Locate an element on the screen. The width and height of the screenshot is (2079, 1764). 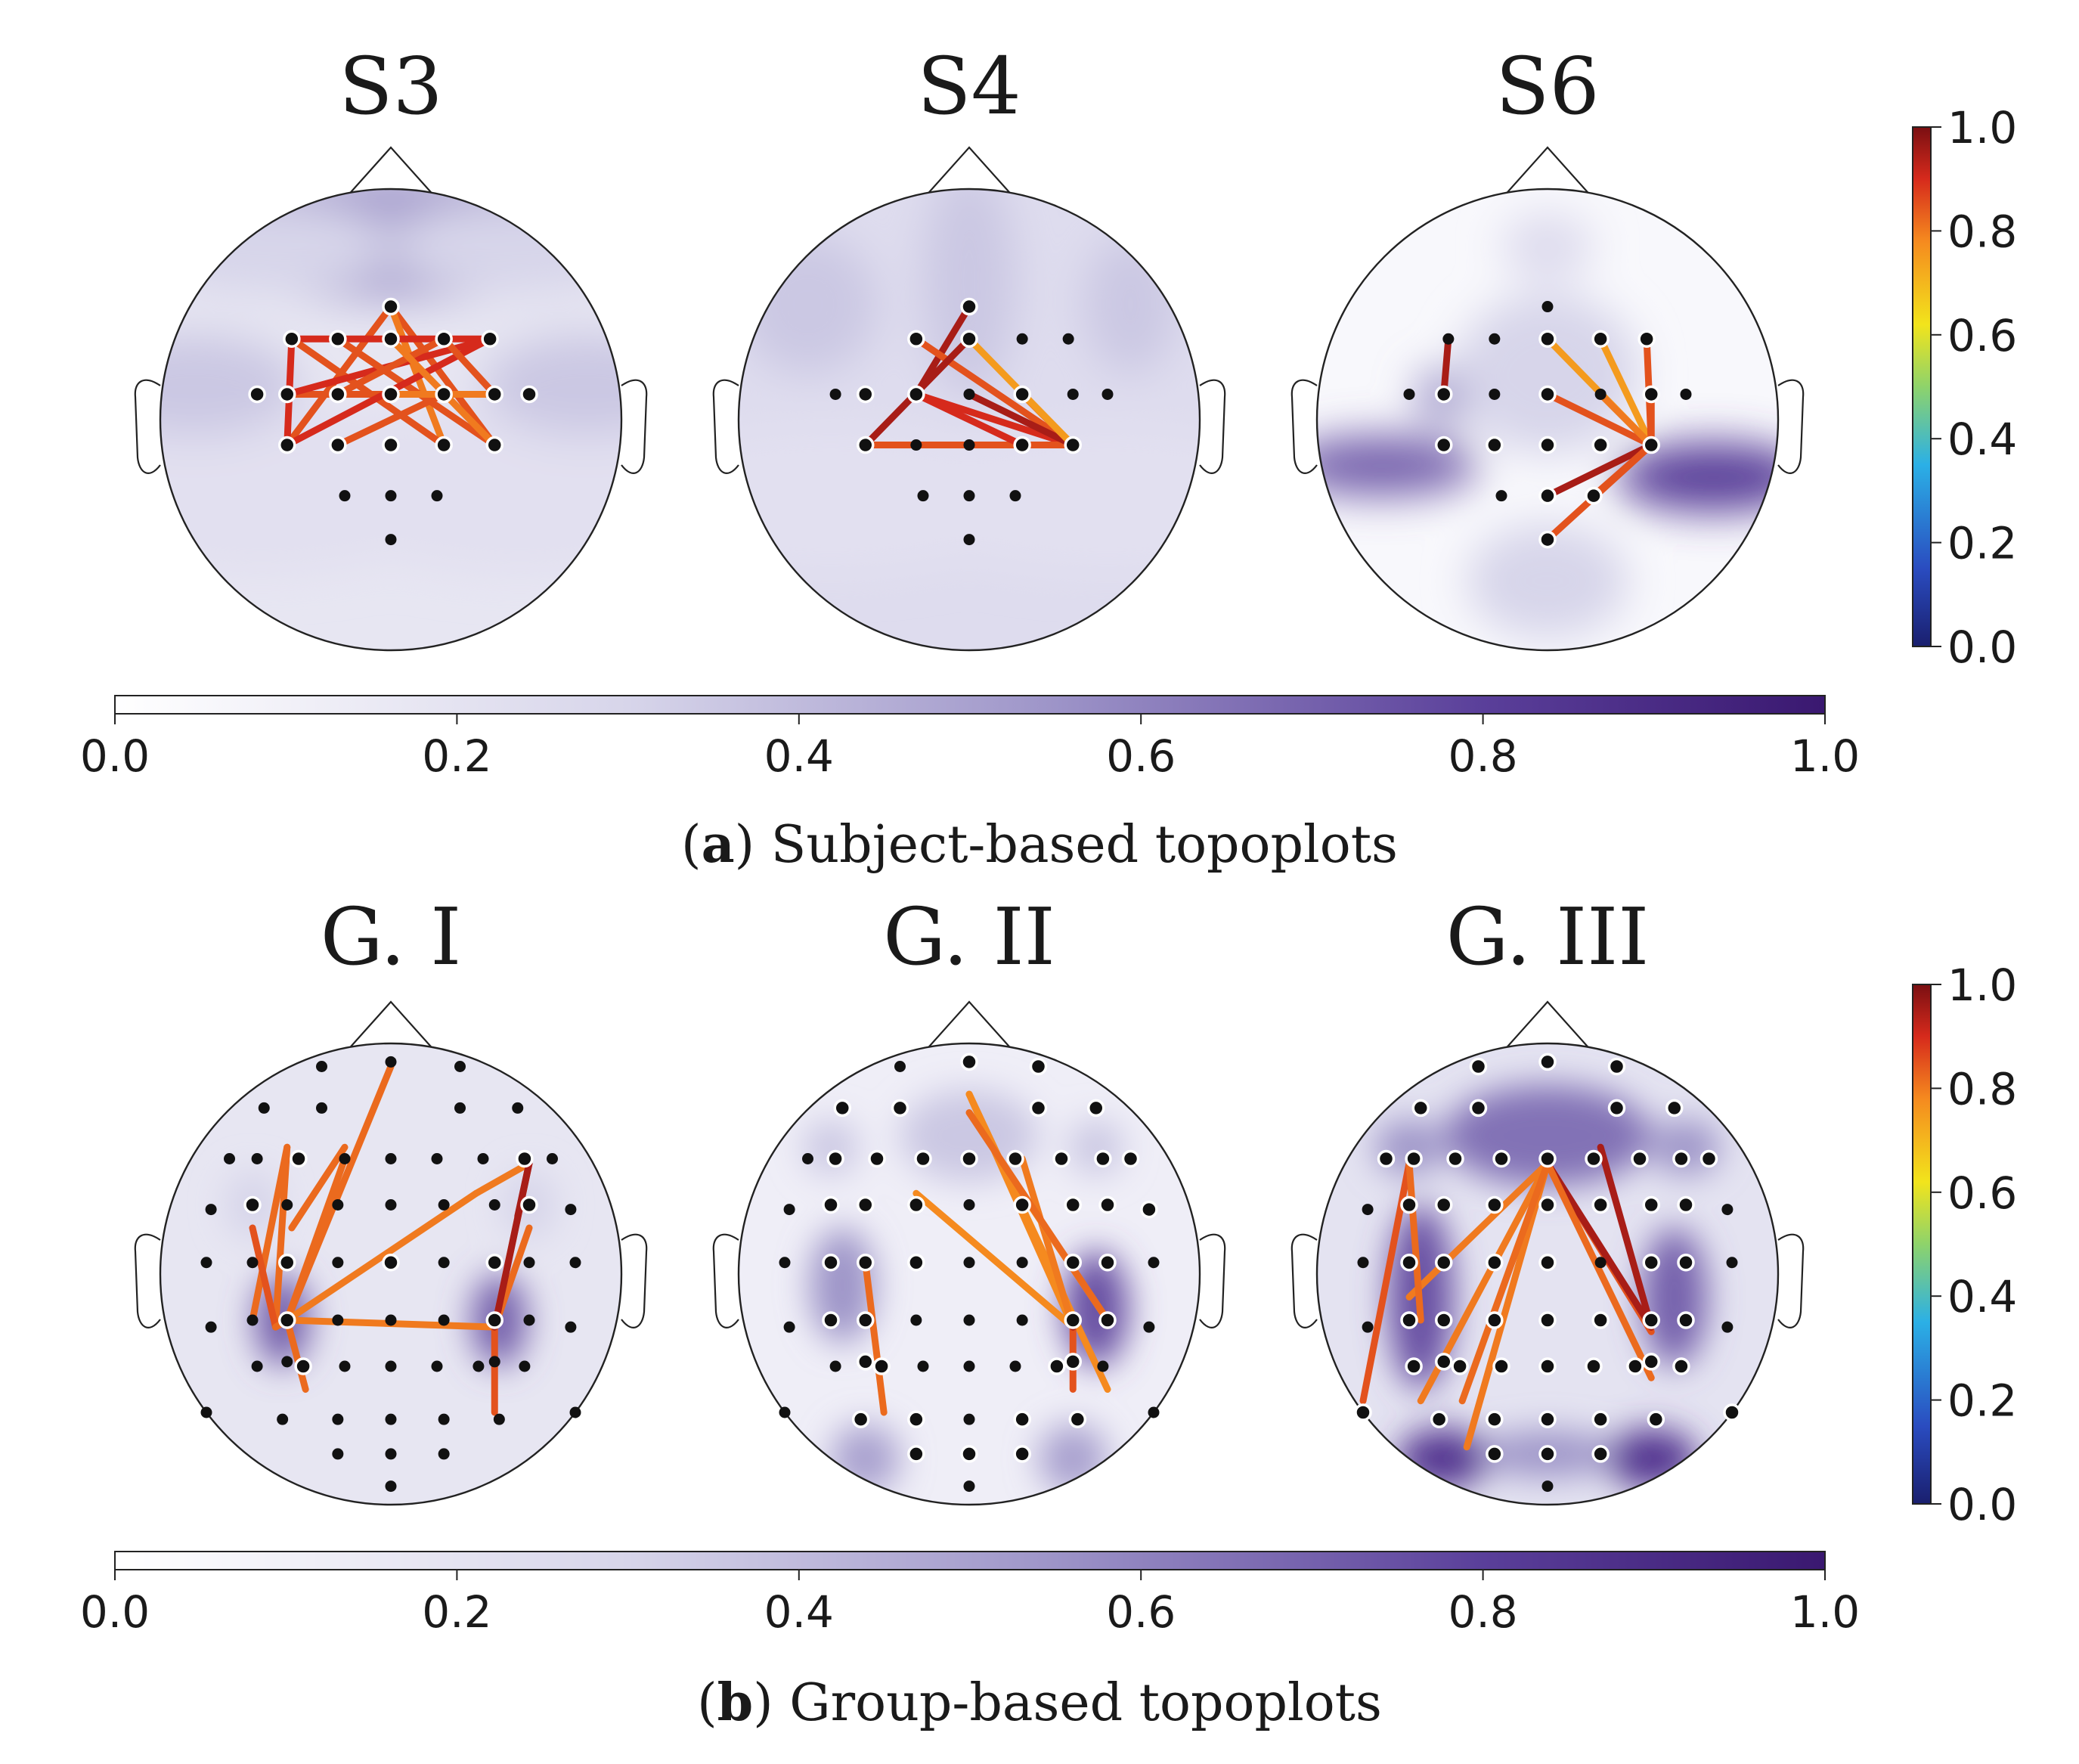
caption-b-label: b is located at coordinates (735, 1703).